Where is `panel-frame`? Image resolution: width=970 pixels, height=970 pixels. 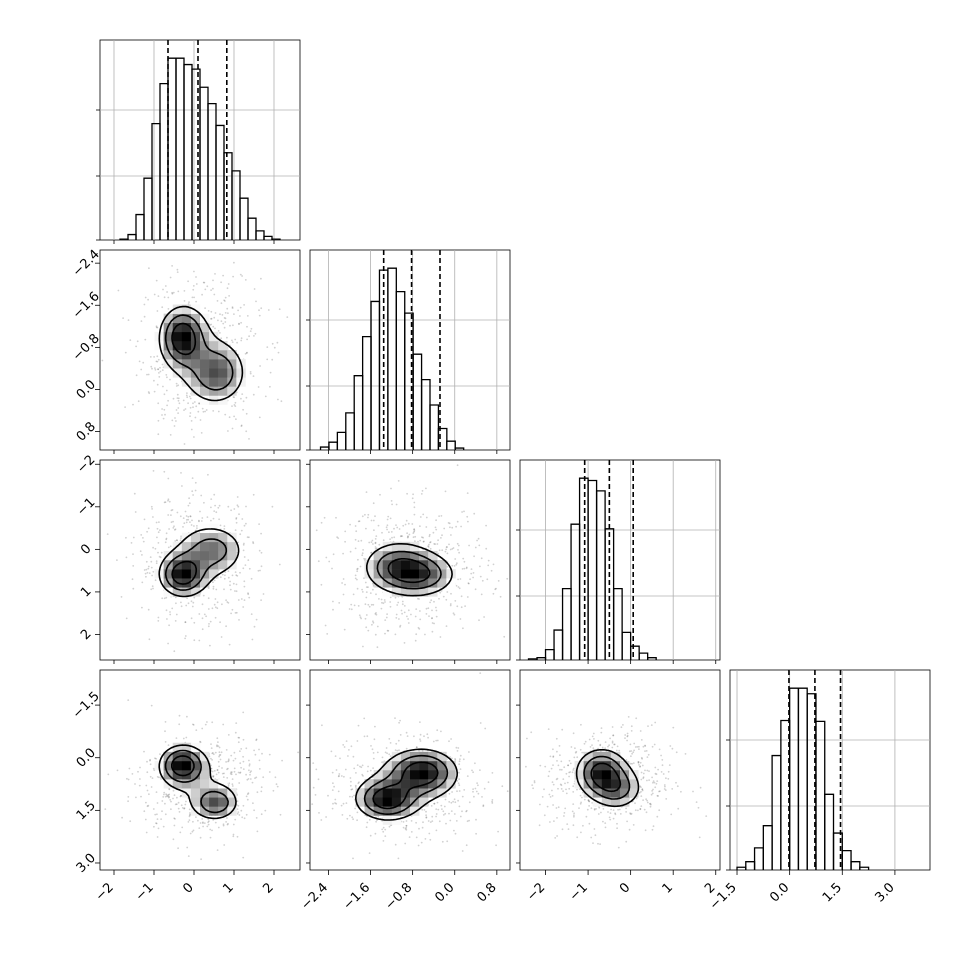
panel-frame is located at coordinates (620, 770).